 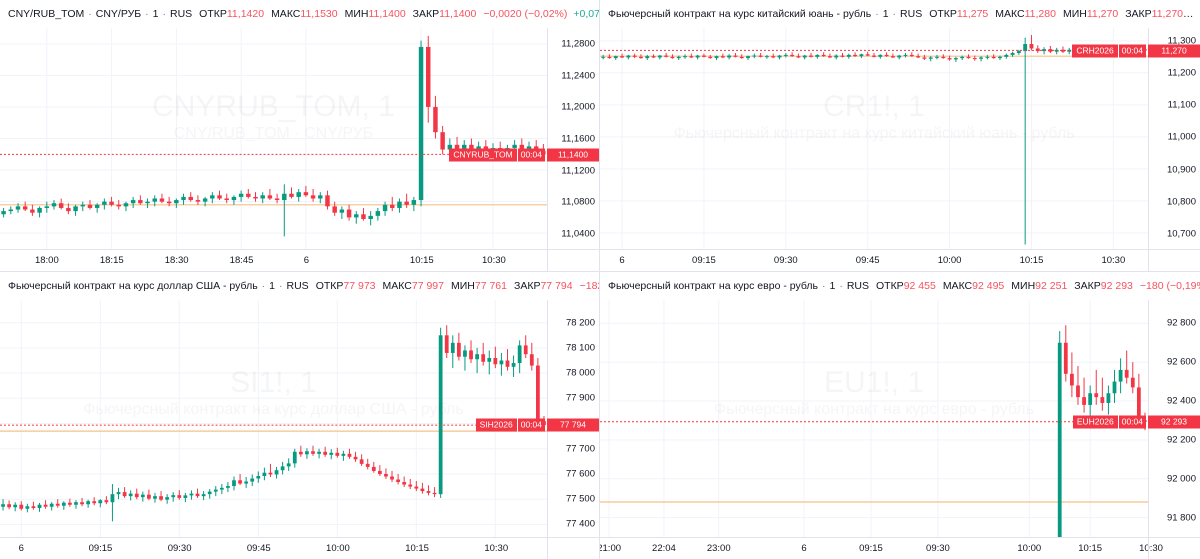 What do you see at coordinates (578, 171) in the screenshot?
I see `price-axis-label: 11,1200` at bounding box center [578, 171].